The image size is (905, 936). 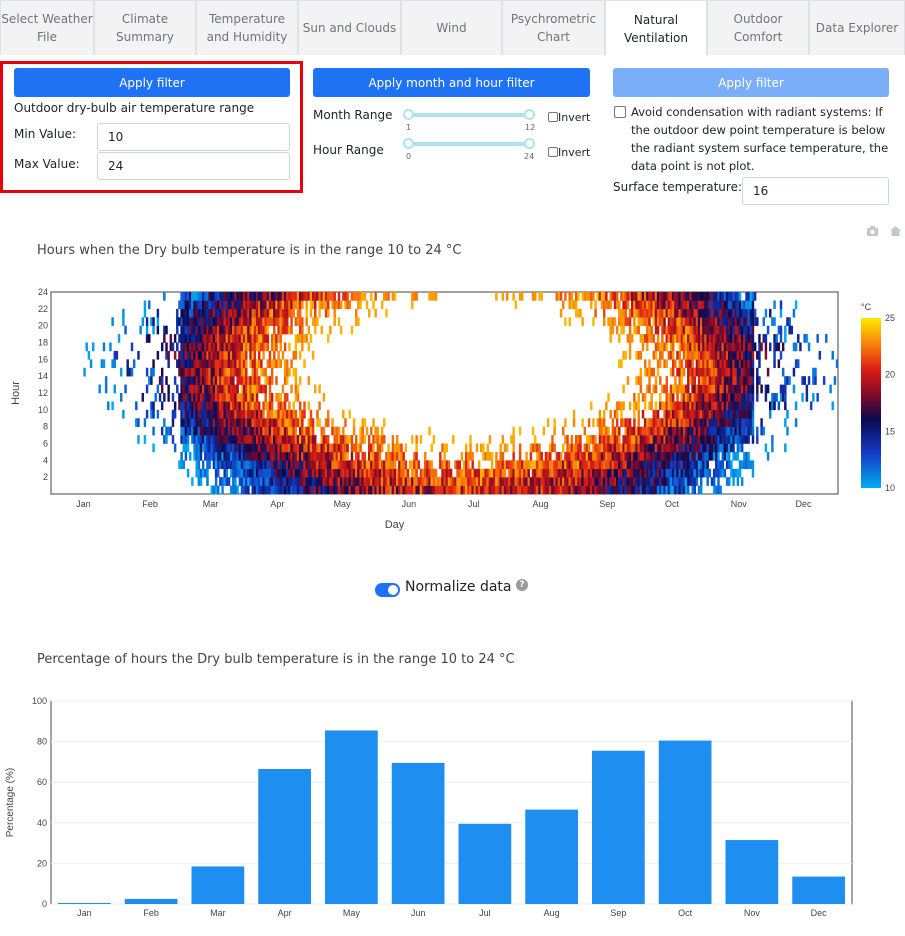 I want to click on normalize-toggle, so click(x=387, y=590).